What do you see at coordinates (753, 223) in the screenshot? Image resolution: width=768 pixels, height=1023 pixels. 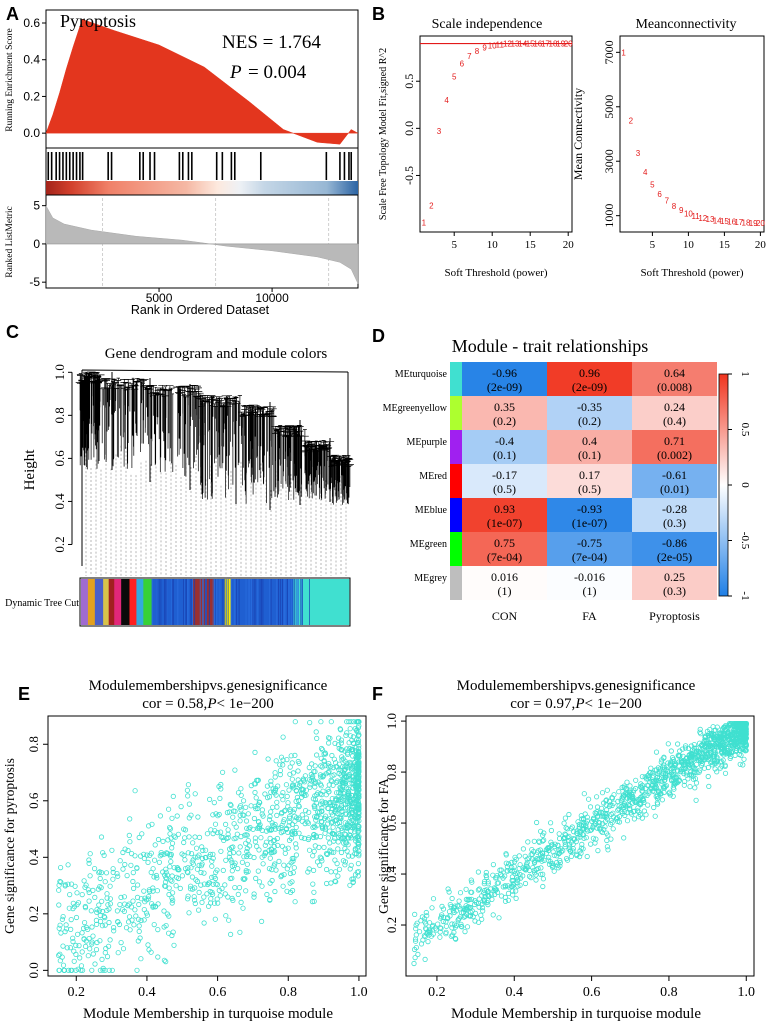 I see `power-point: 19` at bounding box center [753, 223].